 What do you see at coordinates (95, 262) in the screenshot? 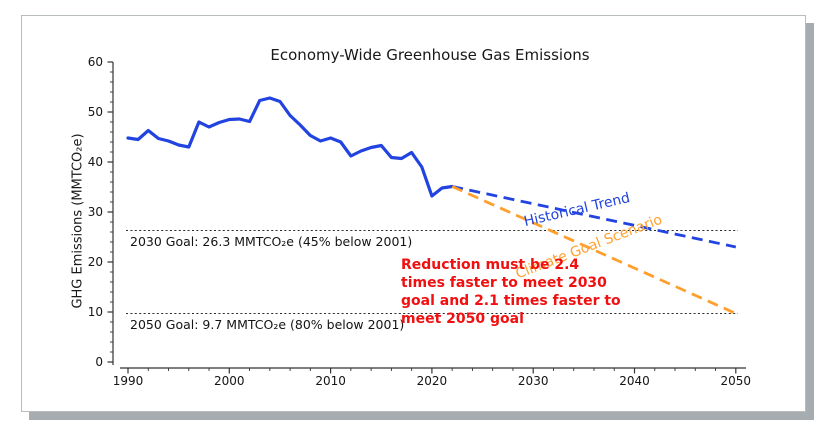
I see `svg-text: 20` at bounding box center [95, 262].